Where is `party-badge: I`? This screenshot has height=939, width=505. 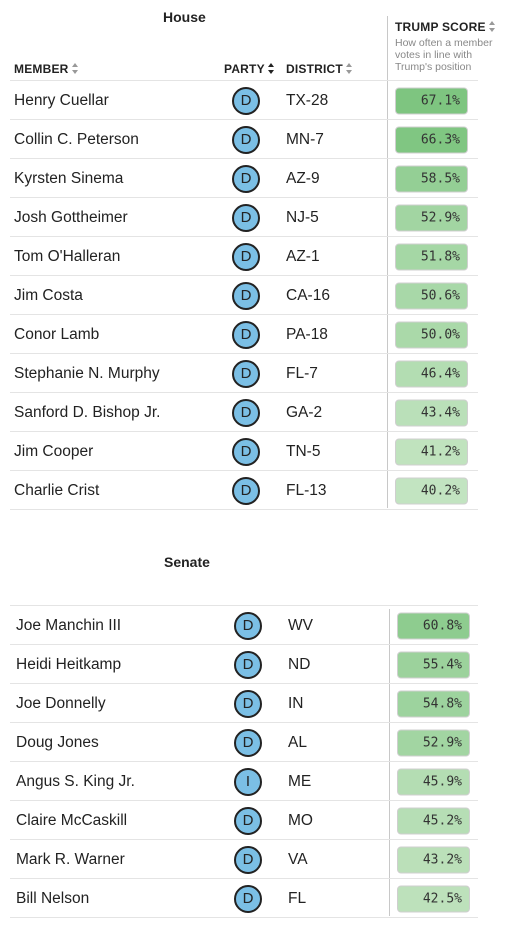 party-badge: I is located at coordinates (248, 781).